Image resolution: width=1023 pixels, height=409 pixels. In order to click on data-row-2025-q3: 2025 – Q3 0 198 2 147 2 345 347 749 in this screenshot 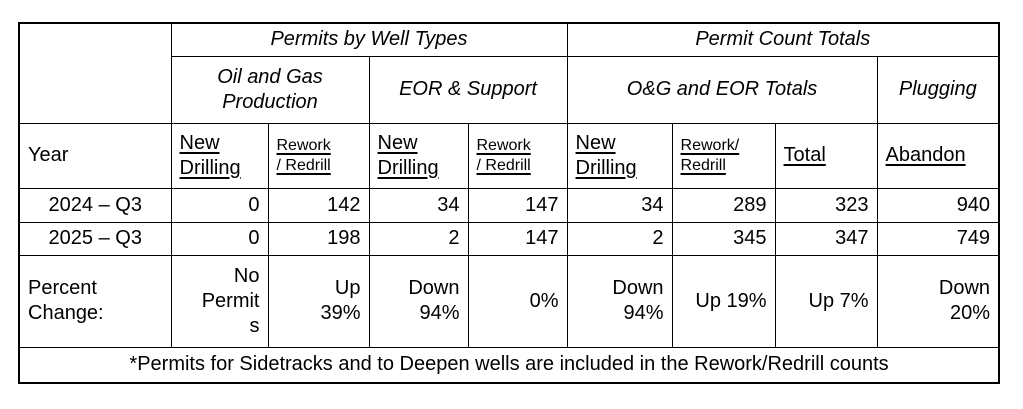, I will do `click(509, 238)`.